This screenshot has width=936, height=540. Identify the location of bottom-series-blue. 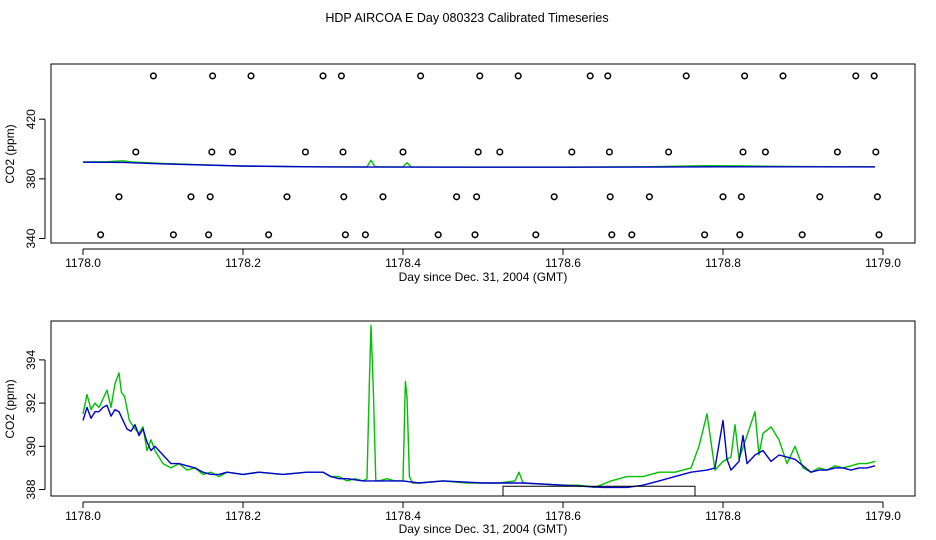
(479, 446).